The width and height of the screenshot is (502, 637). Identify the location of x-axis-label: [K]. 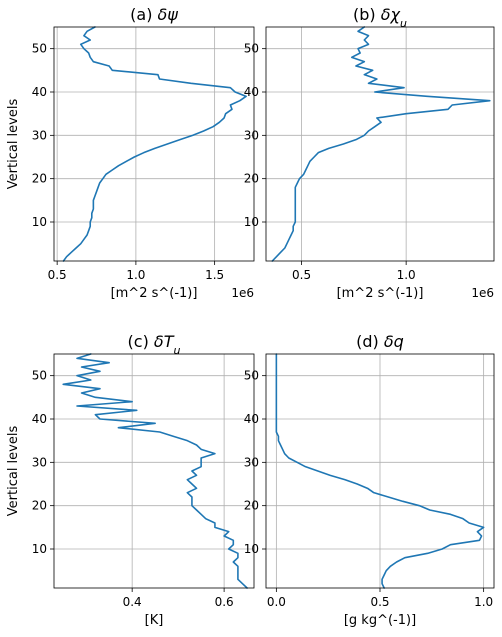
(154, 620).